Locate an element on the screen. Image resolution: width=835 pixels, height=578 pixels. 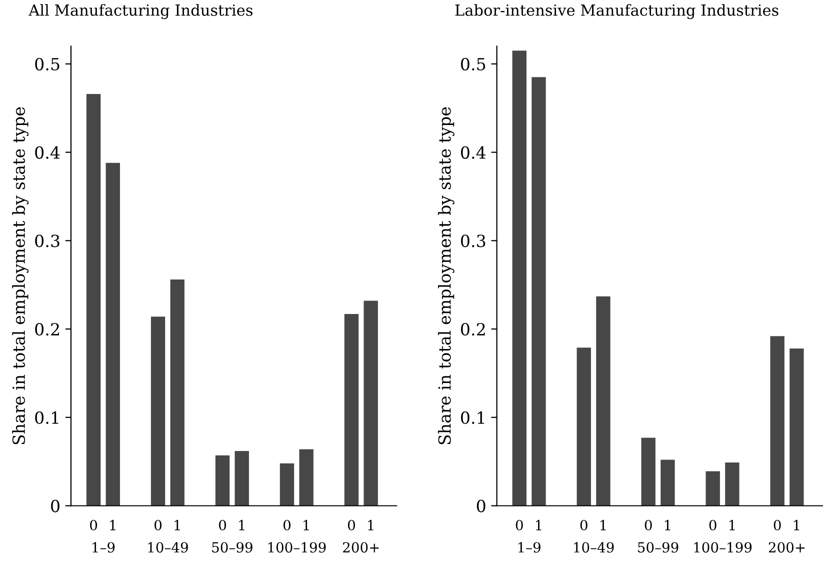
chart-title: All Manufacturing Industries is located at coordinates (140, 12).